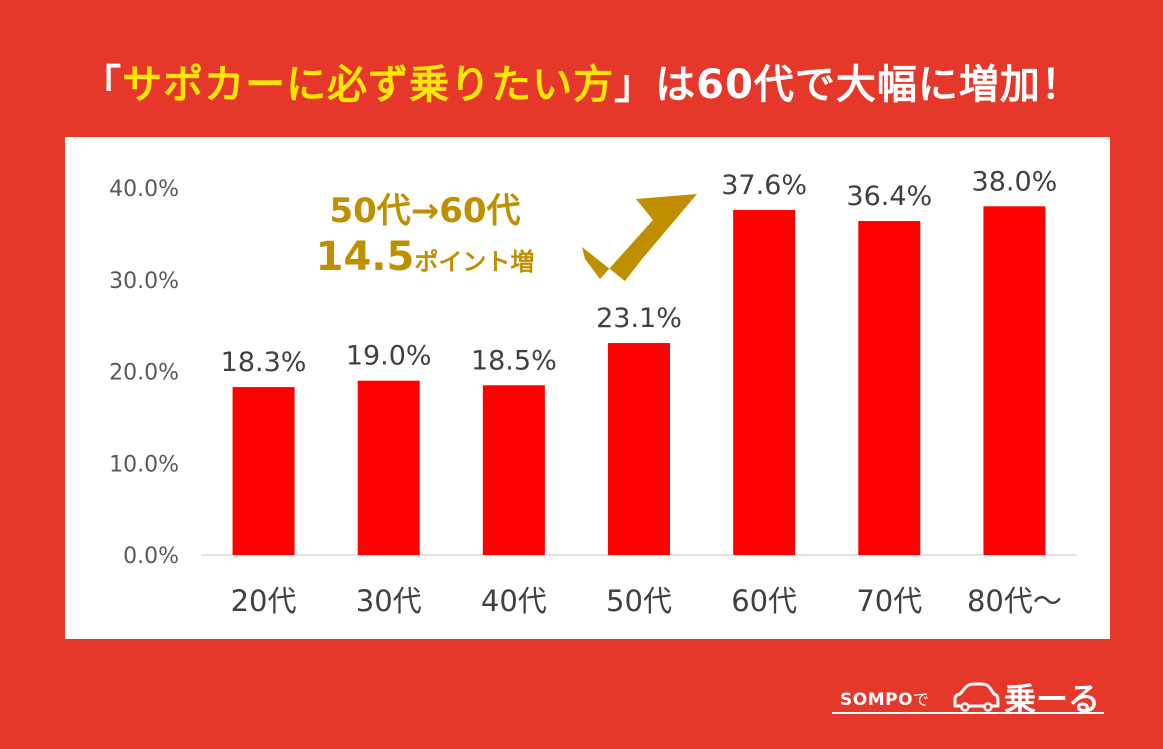  What do you see at coordinates (639, 601) in the screenshot?
I see `x-tick-label: 50代` at bounding box center [639, 601].